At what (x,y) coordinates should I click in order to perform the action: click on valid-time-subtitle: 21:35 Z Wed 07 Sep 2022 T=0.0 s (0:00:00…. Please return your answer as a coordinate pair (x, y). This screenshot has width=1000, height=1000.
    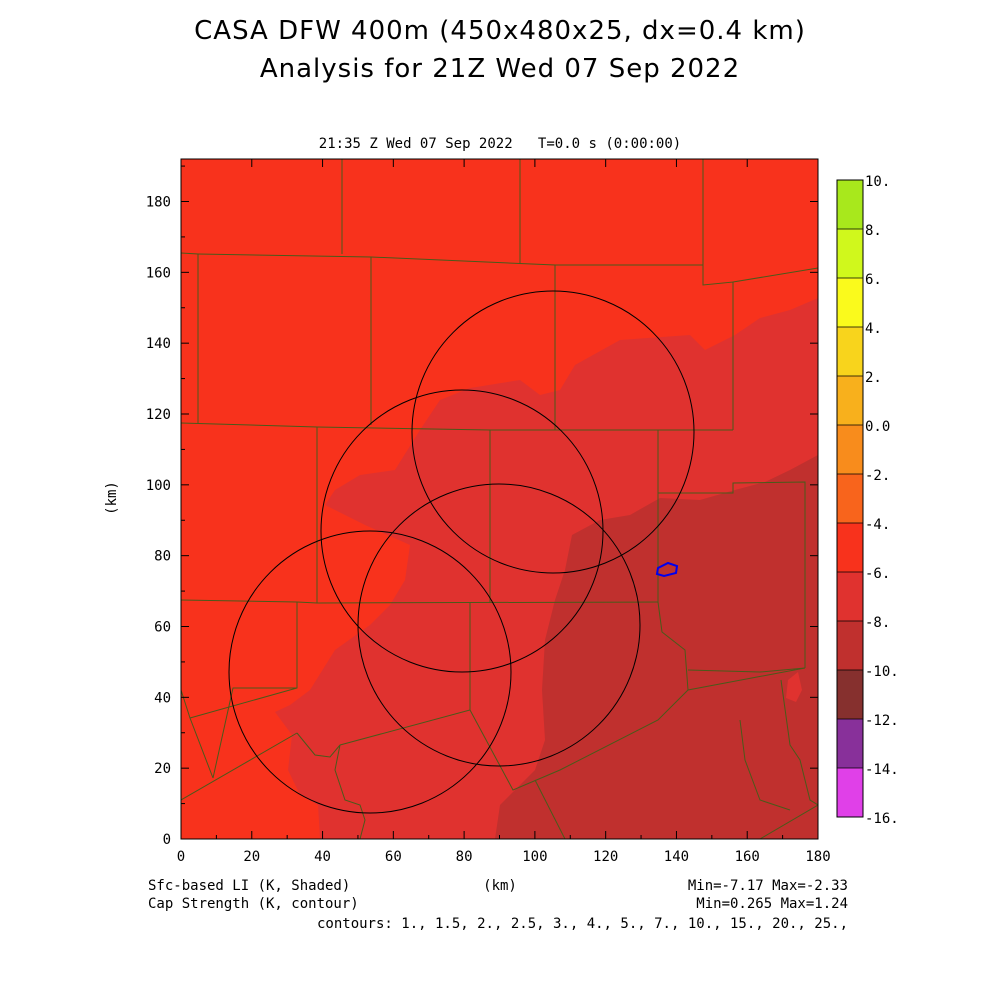
    Looking at the image, I should click on (500, 144).